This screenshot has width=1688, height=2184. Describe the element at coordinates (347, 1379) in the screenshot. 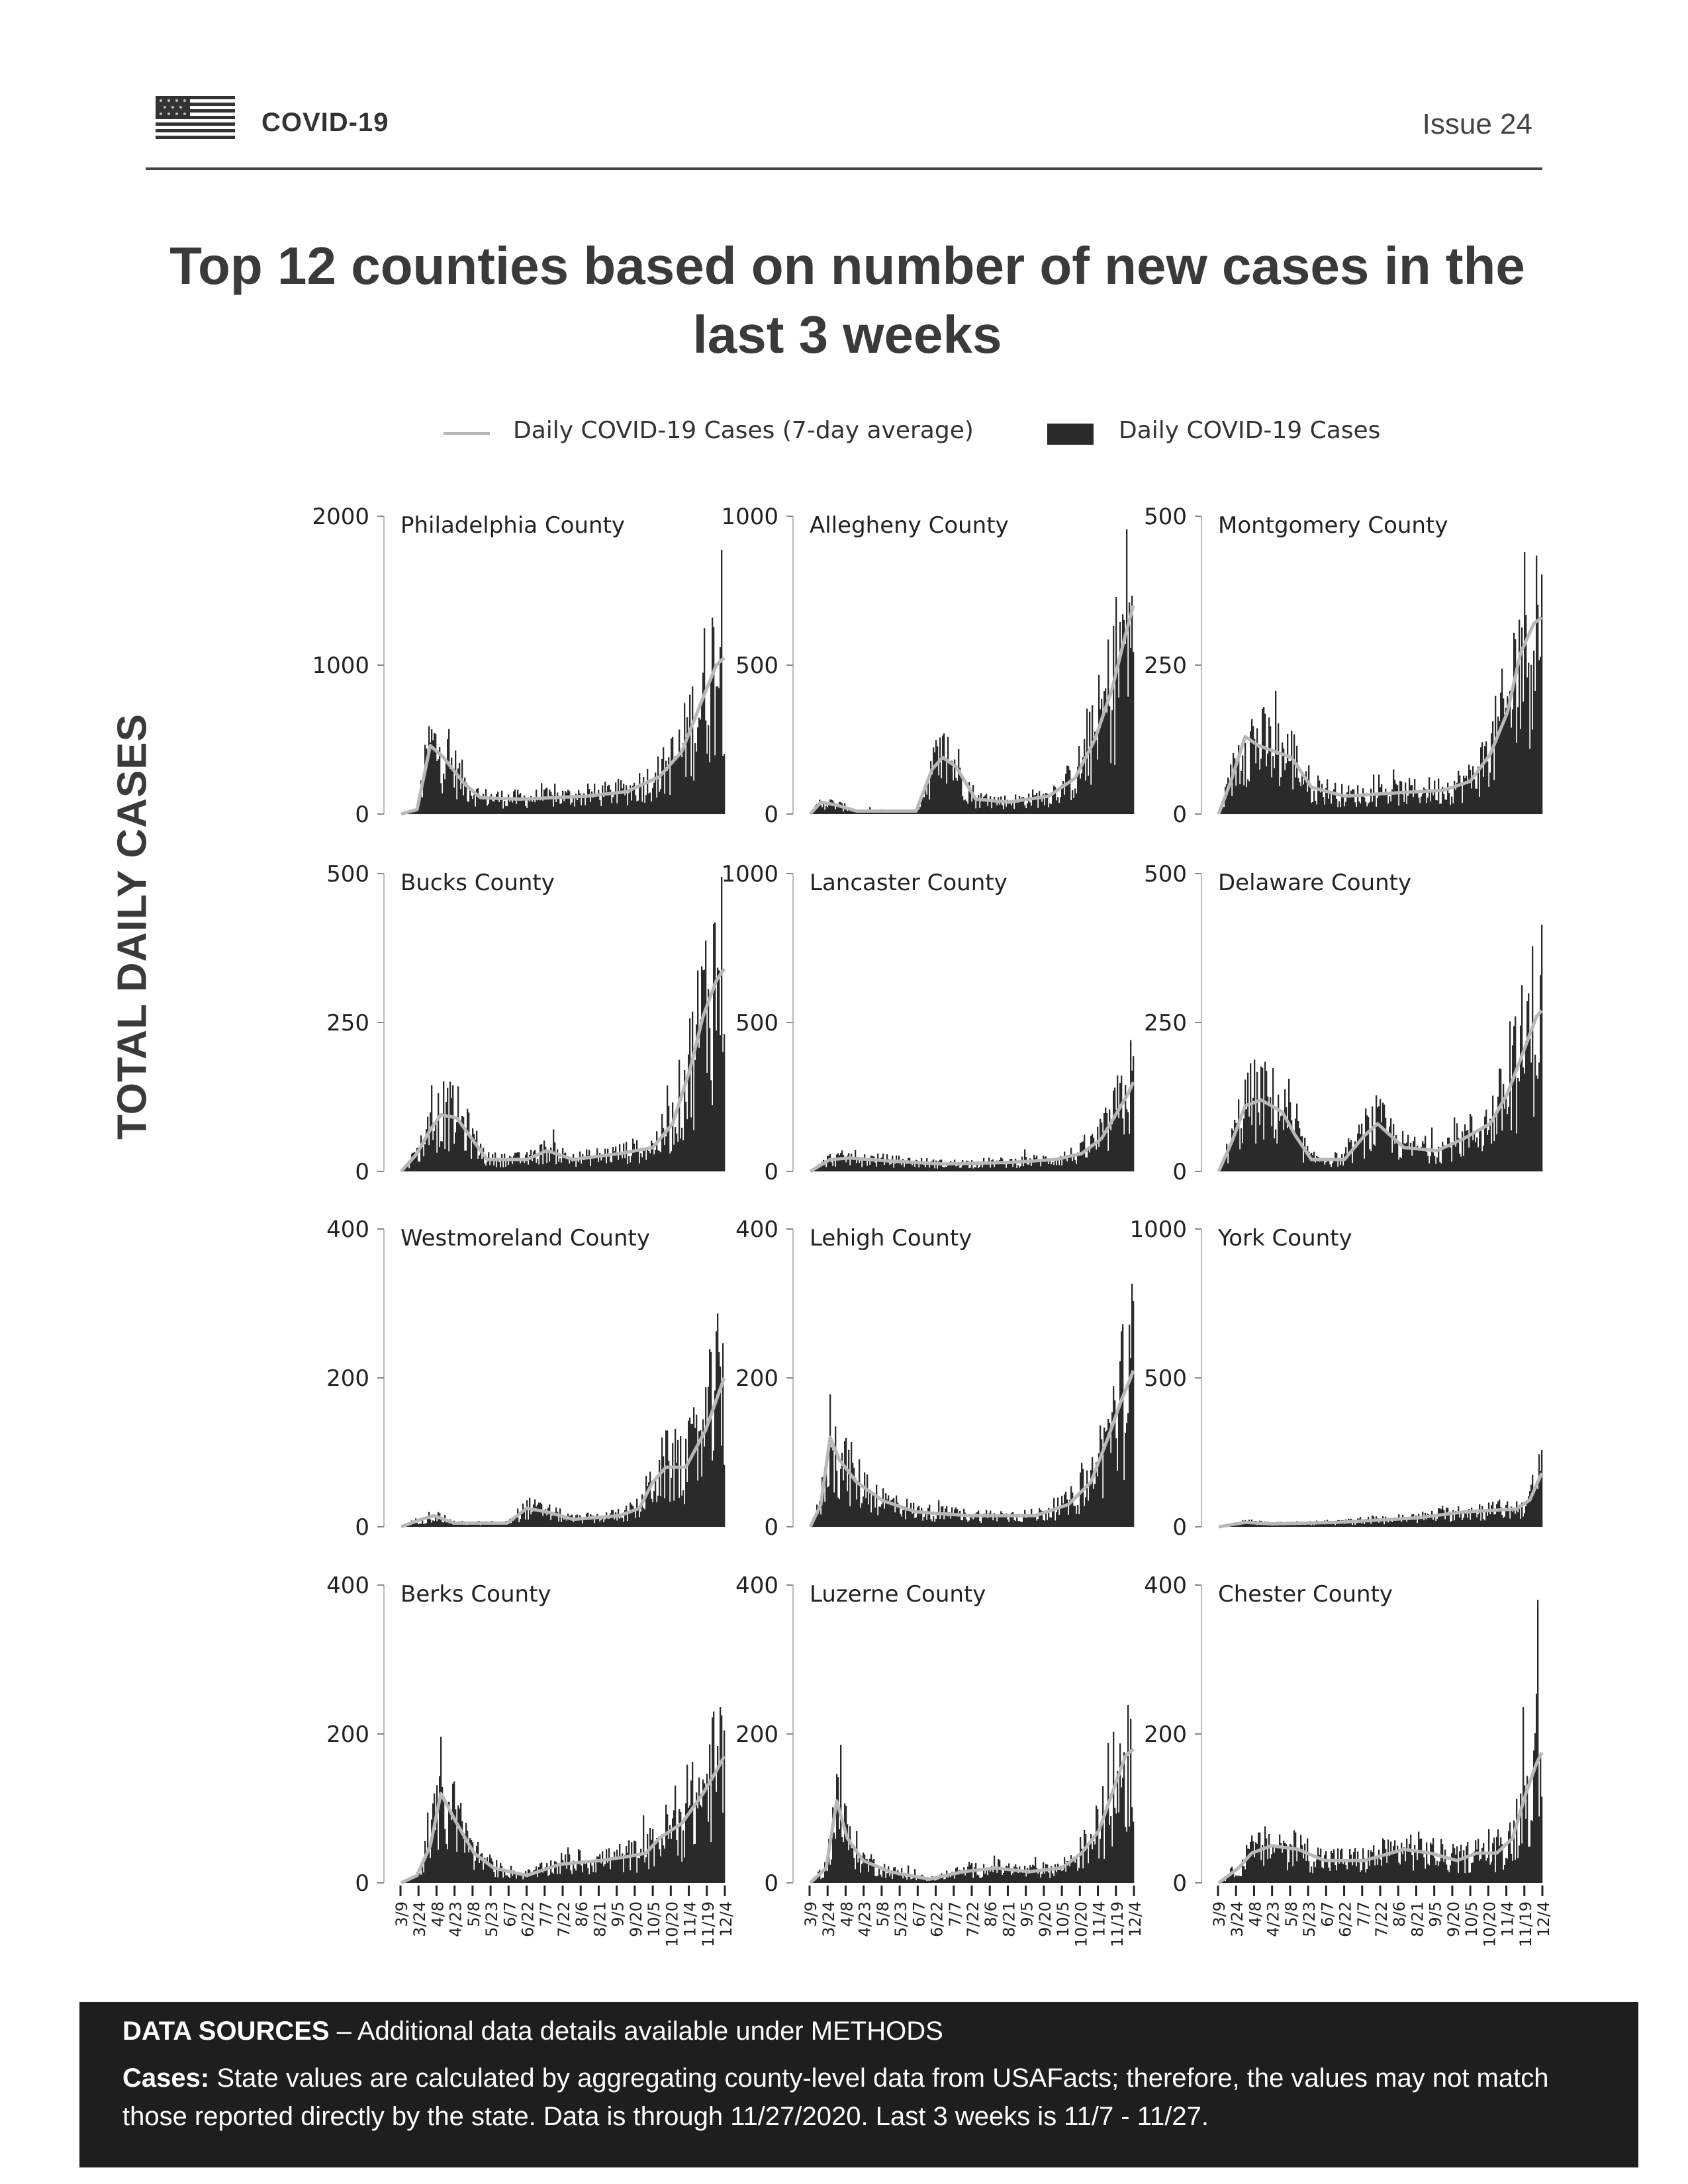

I see `y-tick-label: 200` at that location.